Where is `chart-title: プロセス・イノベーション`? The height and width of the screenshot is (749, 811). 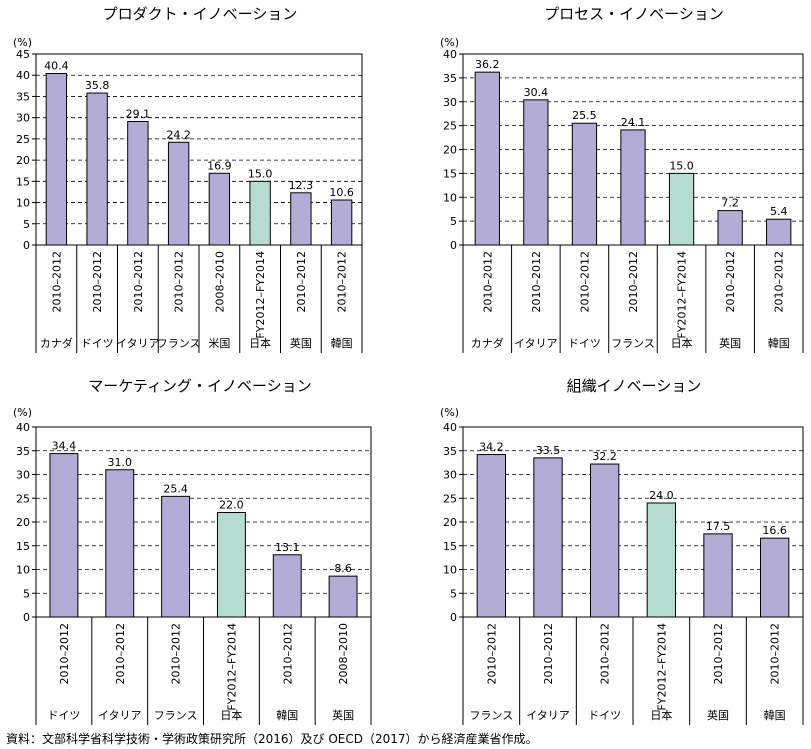
chart-title: プロセス・イノベーション is located at coordinates (634, 14).